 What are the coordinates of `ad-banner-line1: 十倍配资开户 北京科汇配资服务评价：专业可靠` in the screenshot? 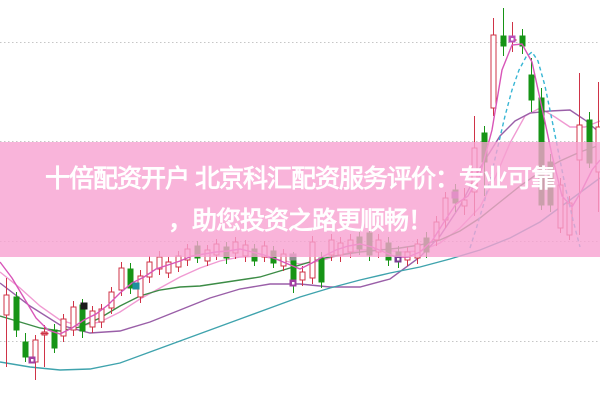 It's located at (300, 178).